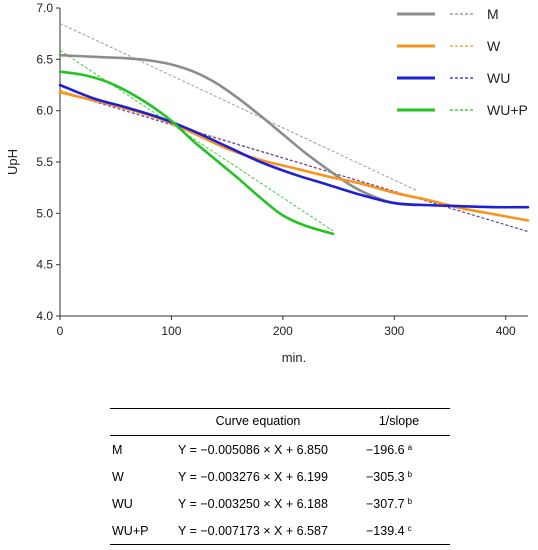 Image resolution: width=538 pixels, height=550 pixels. I want to click on legend-label-wu: WU, so click(498, 78).